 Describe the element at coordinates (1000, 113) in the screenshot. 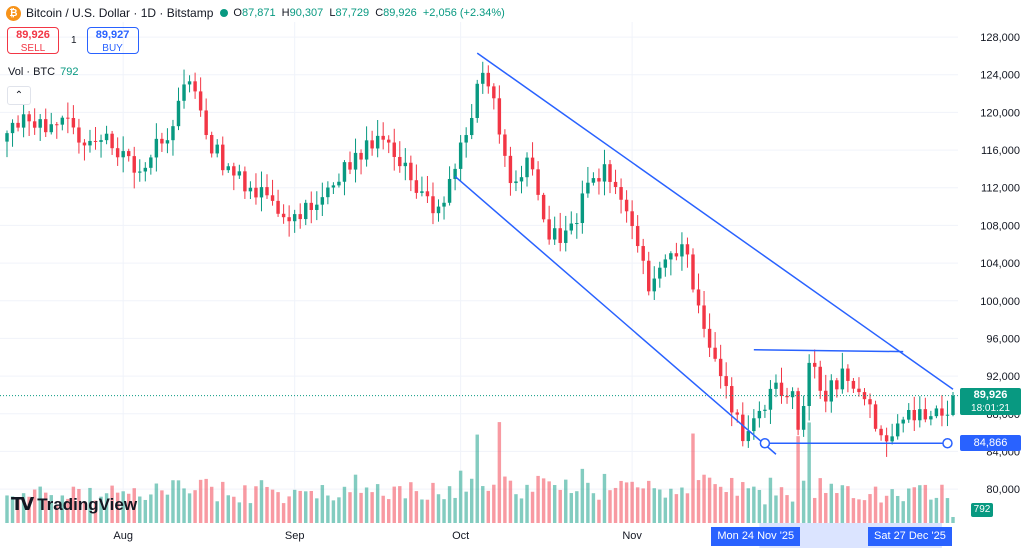

I see `price-tick-label: 120,000` at that location.